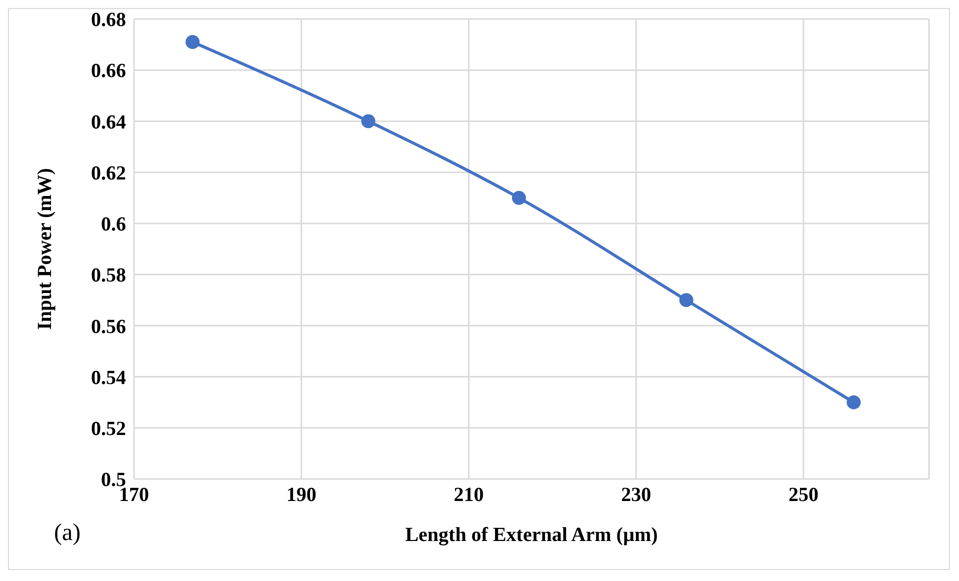  What do you see at coordinates (108, 71) in the screenshot?
I see `y-tick-label: 0.66` at bounding box center [108, 71].